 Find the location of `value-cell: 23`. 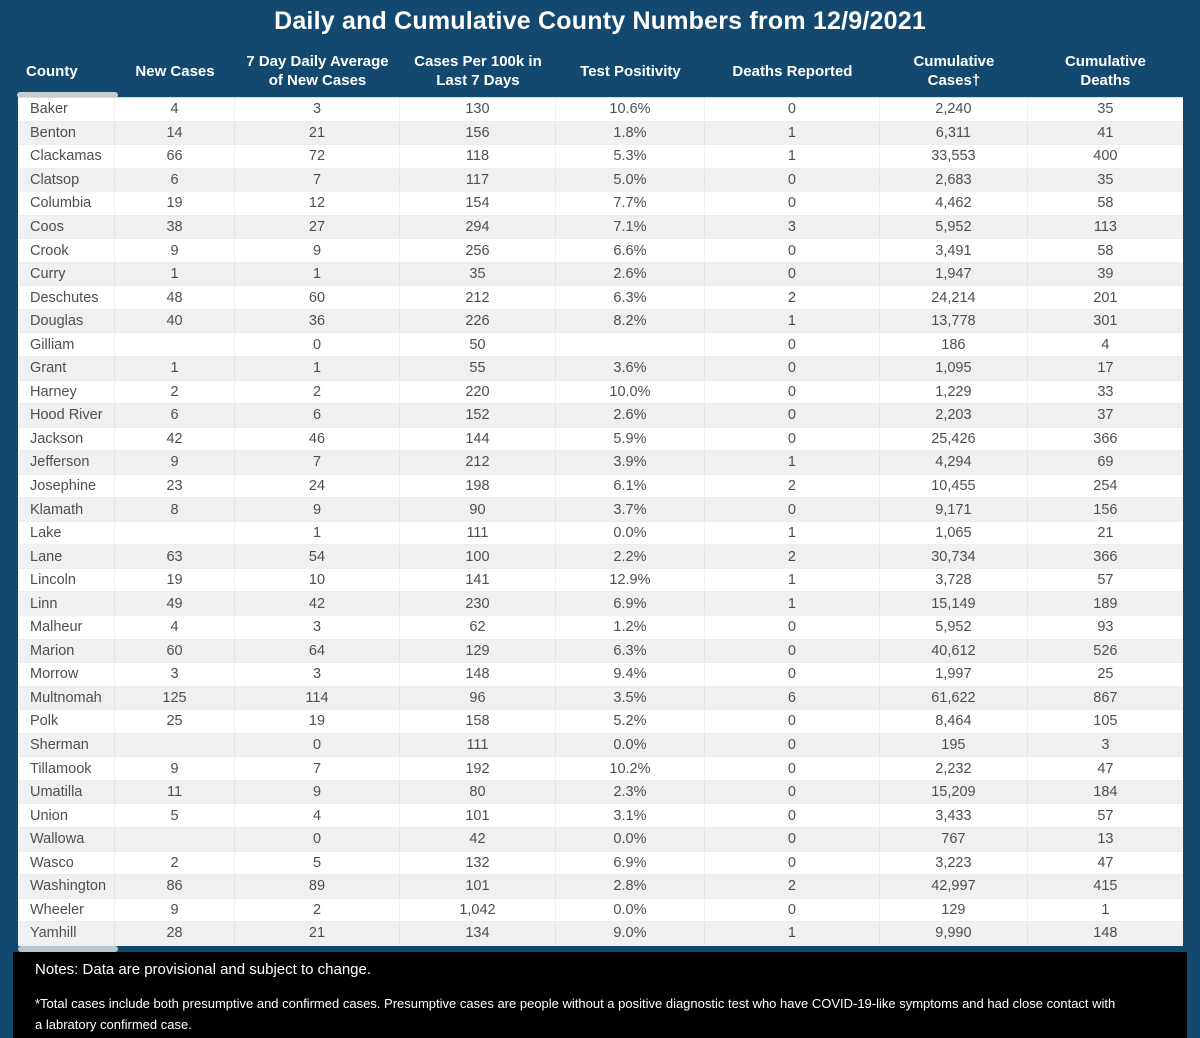

value-cell: 23 is located at coordinates (175, 486).